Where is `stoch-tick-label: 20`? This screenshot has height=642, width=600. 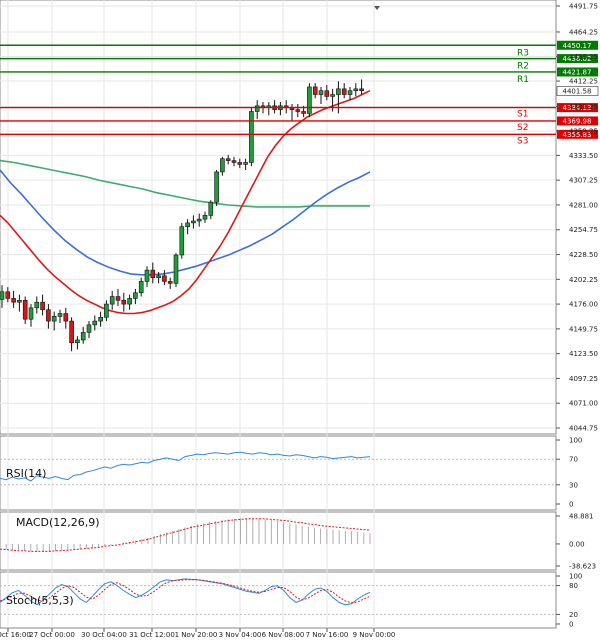
stoch-tick-label: 20 is located at coordinates (573, 615).